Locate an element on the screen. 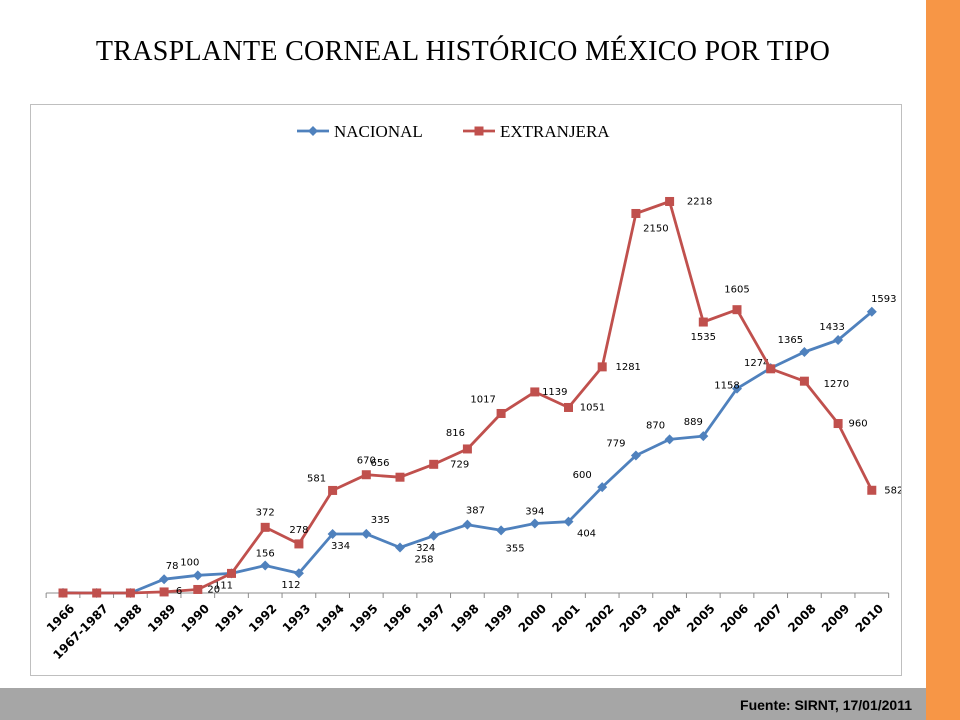  x-tick-label: 2002 is located at coordinates (600, 618).